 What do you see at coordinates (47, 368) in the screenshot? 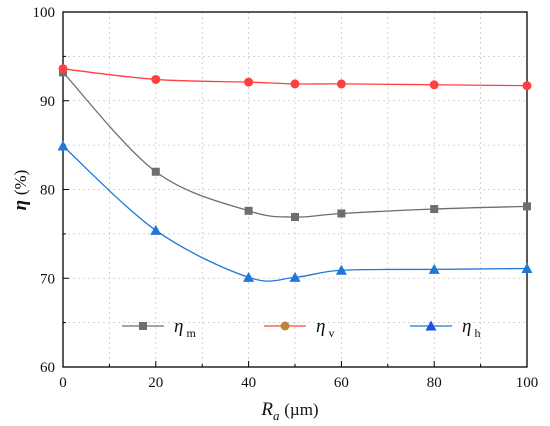
I see `y-tick-label: 60` at bounding box center [47, 368].